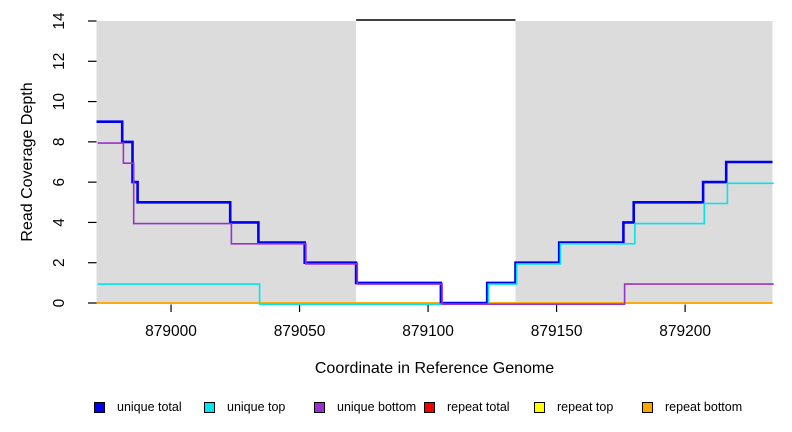 The width and height of the screenshot is (792, 432). Describe the element at coordinates (59, 222) in the screenshot. I see `y-tick-label: 4` at that location.